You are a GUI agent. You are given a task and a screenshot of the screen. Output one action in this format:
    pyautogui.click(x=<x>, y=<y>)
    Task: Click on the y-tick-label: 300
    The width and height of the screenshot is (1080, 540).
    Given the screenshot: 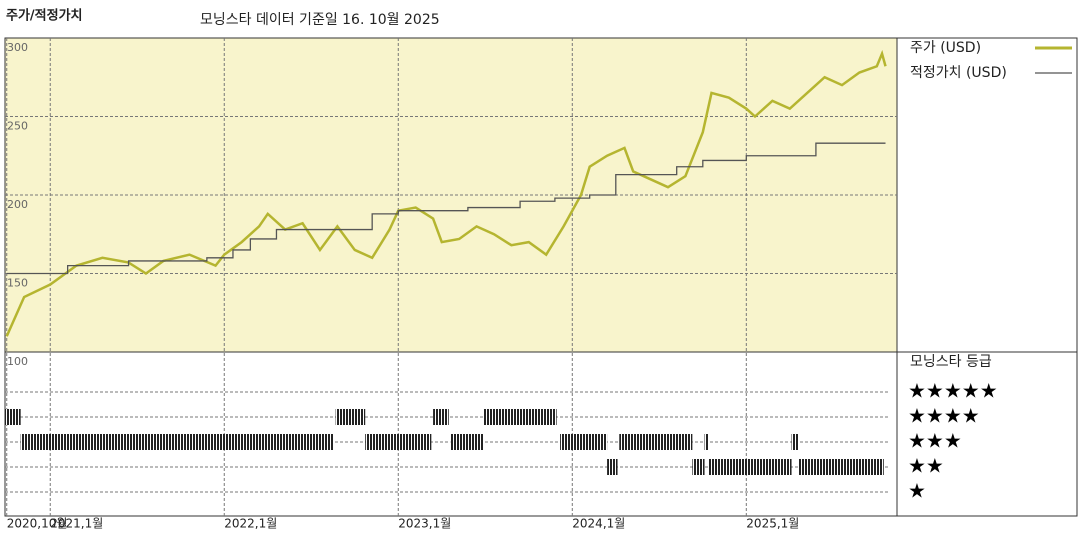 What is the action you would take?
    pyautogui.click(x=17, y=47)
    